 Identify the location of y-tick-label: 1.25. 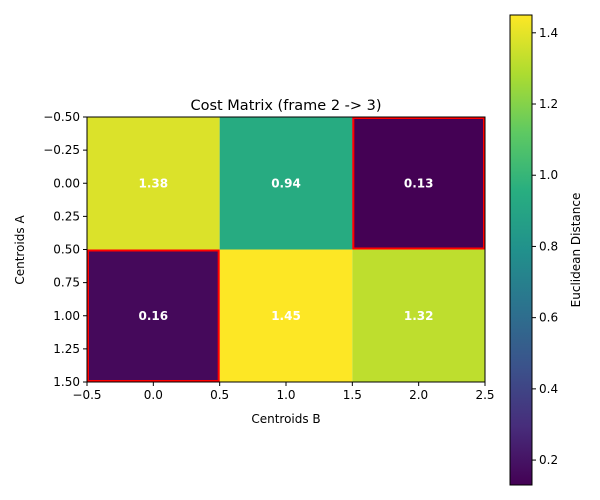
(66, 349).